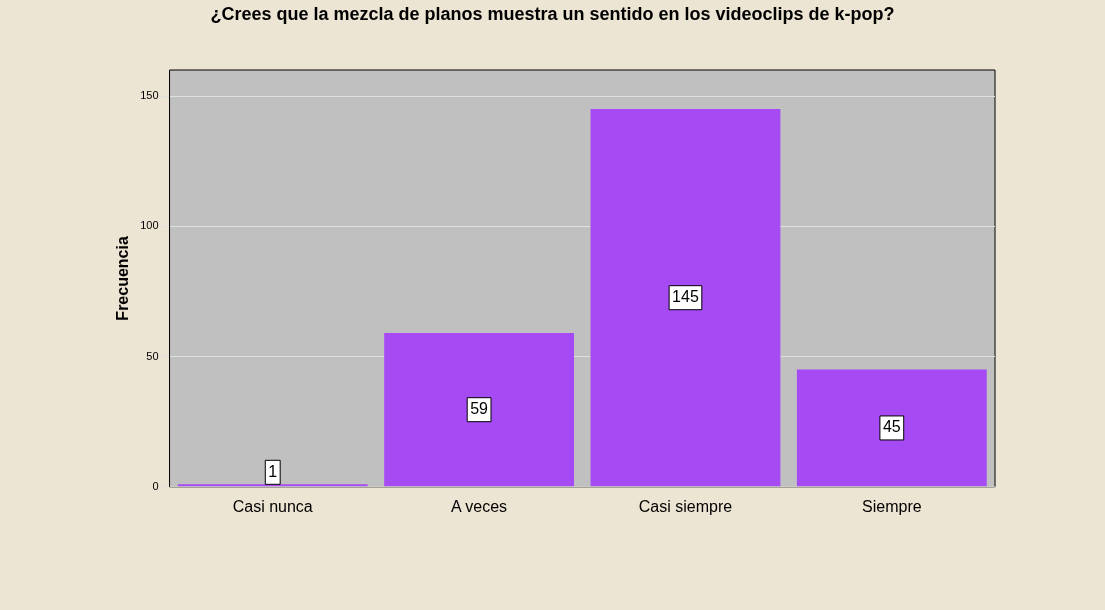  Describe the element at coordinates (479, 506) in the screenshot. I see `x-tick-label: A veces` at that location.